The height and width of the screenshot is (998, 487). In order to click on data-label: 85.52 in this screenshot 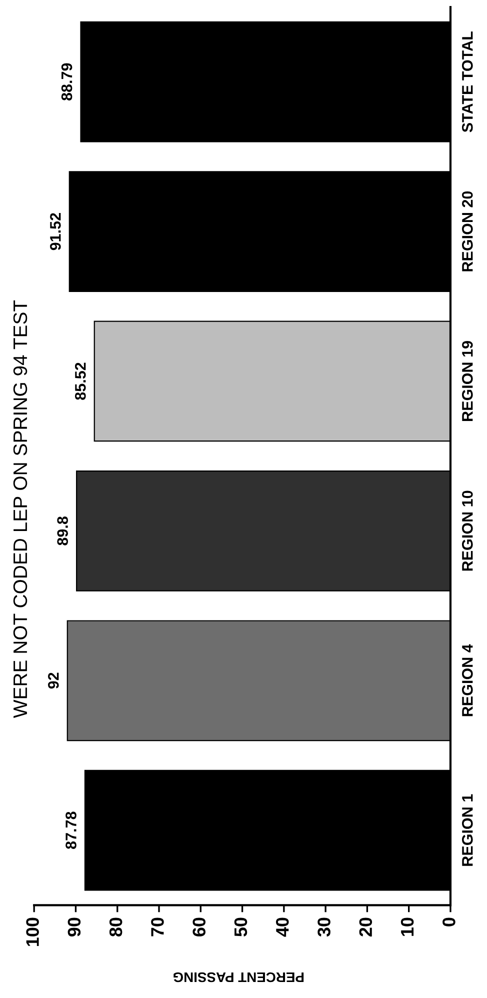, I will do `click(80, 381)`.